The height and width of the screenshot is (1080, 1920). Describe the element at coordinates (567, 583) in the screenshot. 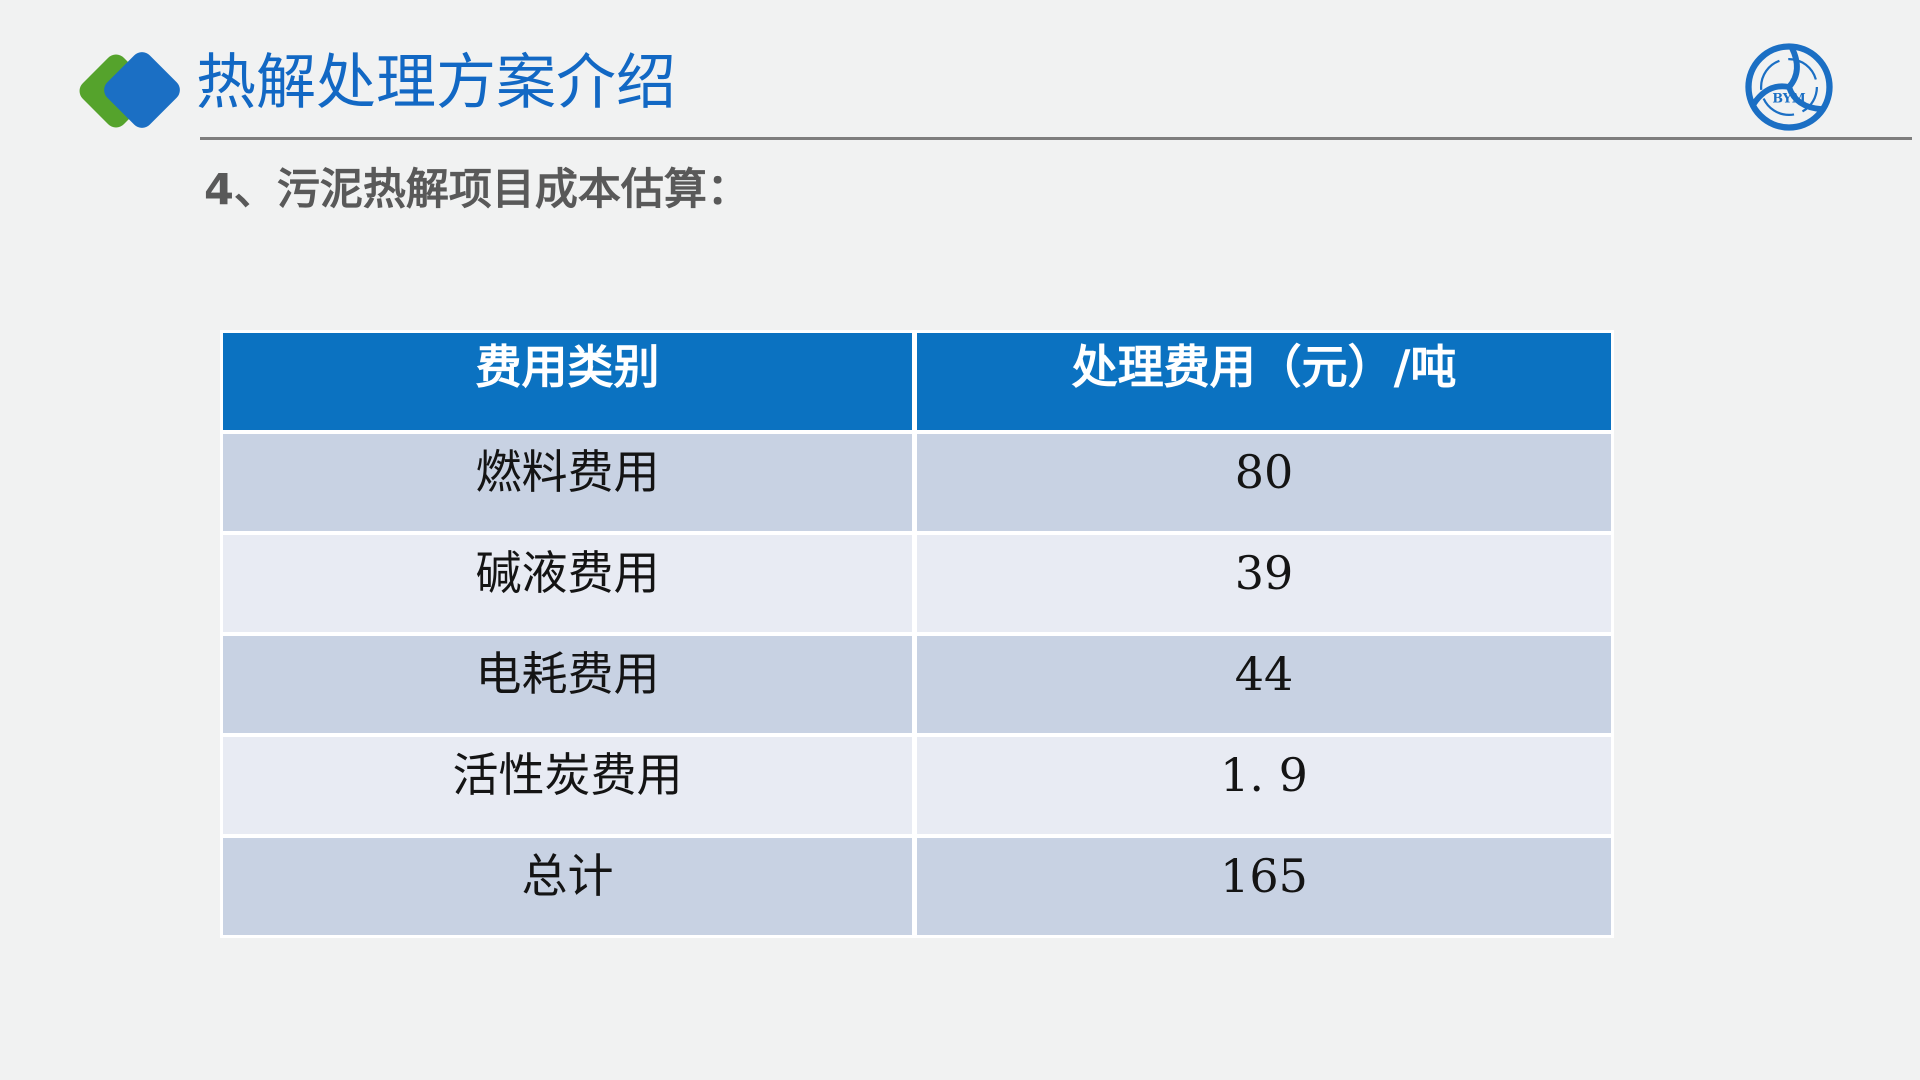

I see `table-cell-category: 碱液费用` at that location.